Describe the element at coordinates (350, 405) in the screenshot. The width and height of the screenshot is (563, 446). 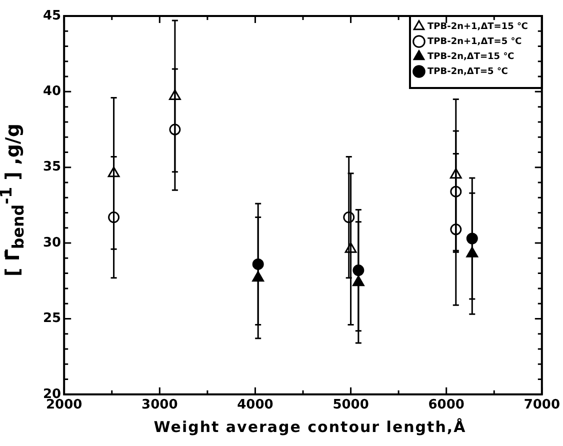
I see `x-tick-label: 5000` at that location.